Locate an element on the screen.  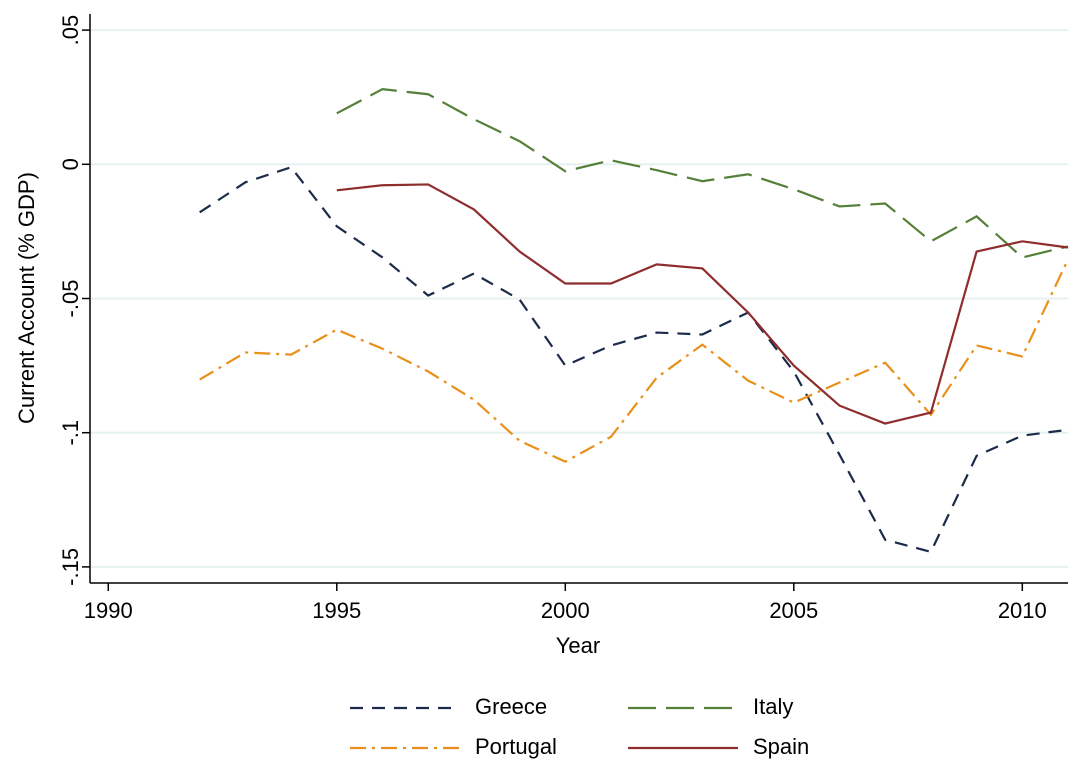
legend-label: Spain is located at coordinates (781, 746).